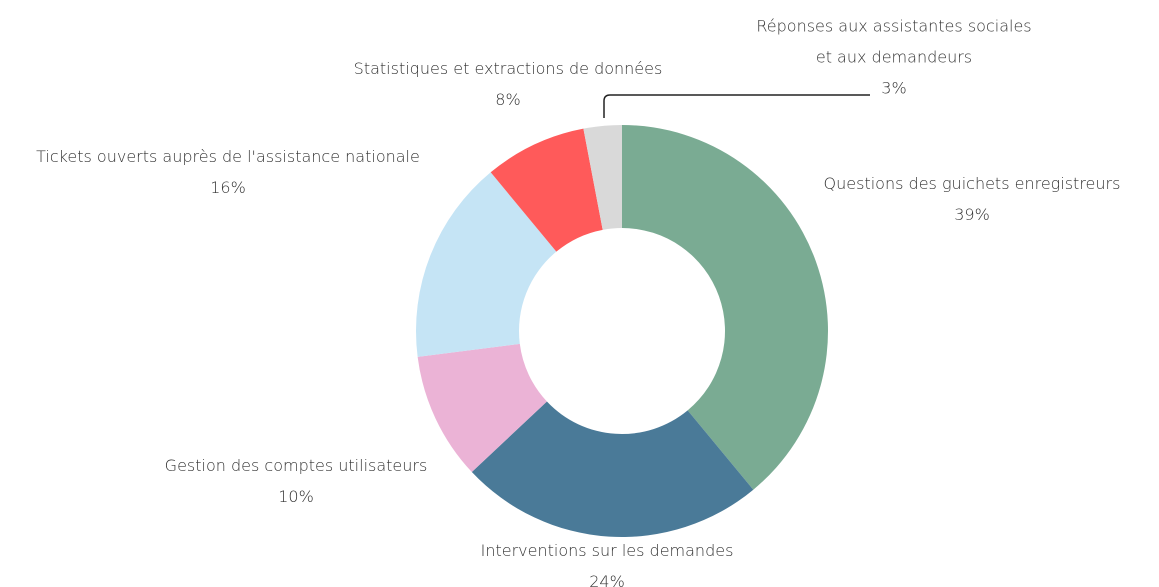 This screenshot has width=1159, height=587. Describe the element at coordinates (296, 496) in the screenshot. I see `value-label: 10%` at that location.